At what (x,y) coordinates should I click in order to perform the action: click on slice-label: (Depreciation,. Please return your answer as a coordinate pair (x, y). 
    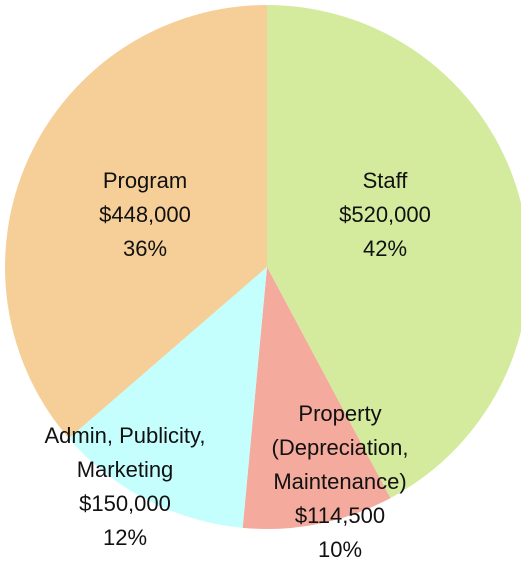
    Looking at the image, I should click on (340, 447).